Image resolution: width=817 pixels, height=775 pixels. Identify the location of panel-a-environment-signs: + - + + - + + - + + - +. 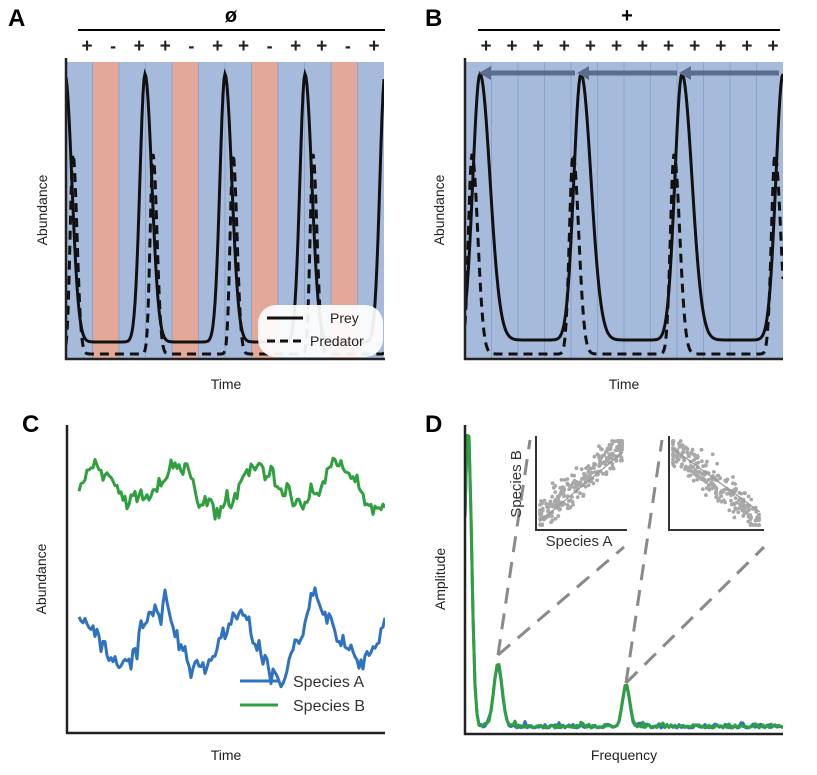
(230, 46).